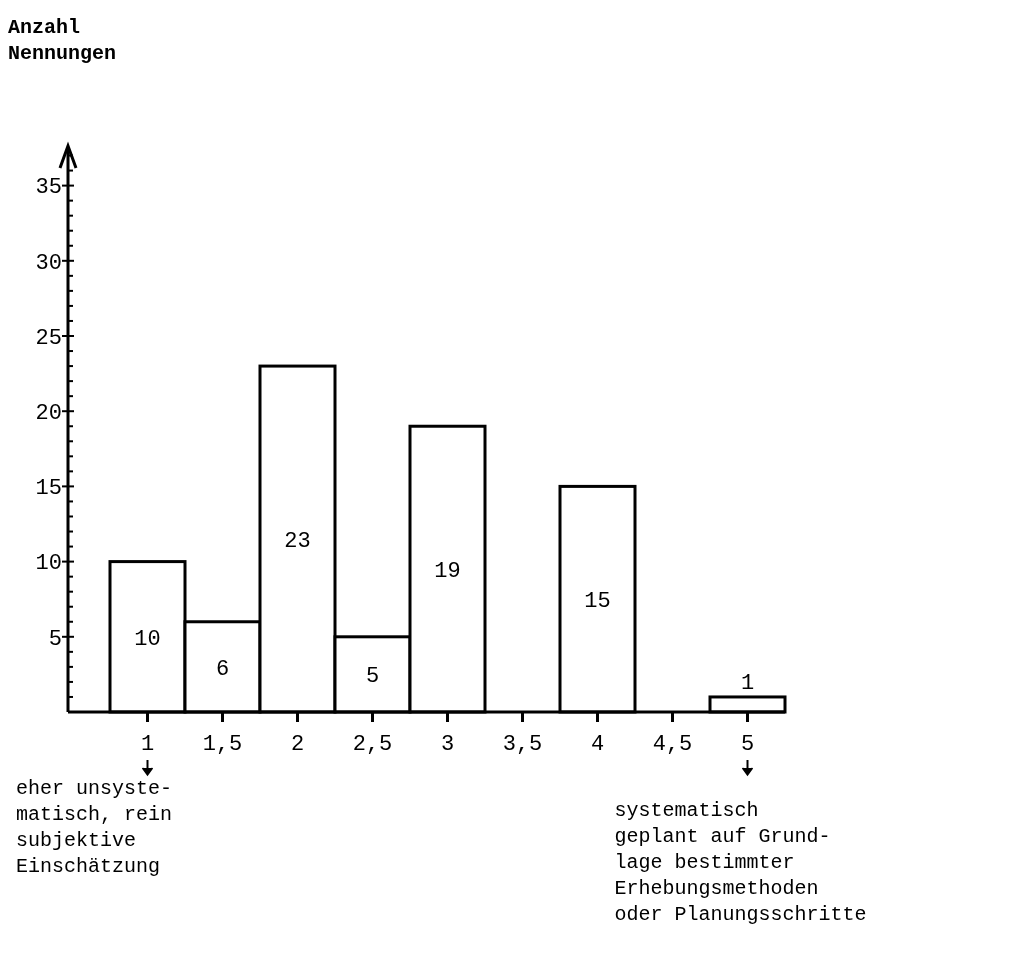  What do you see at coordinates (447, 571) in the screenshot?
I see `data-label: 19` at bounding box center [447, 571].